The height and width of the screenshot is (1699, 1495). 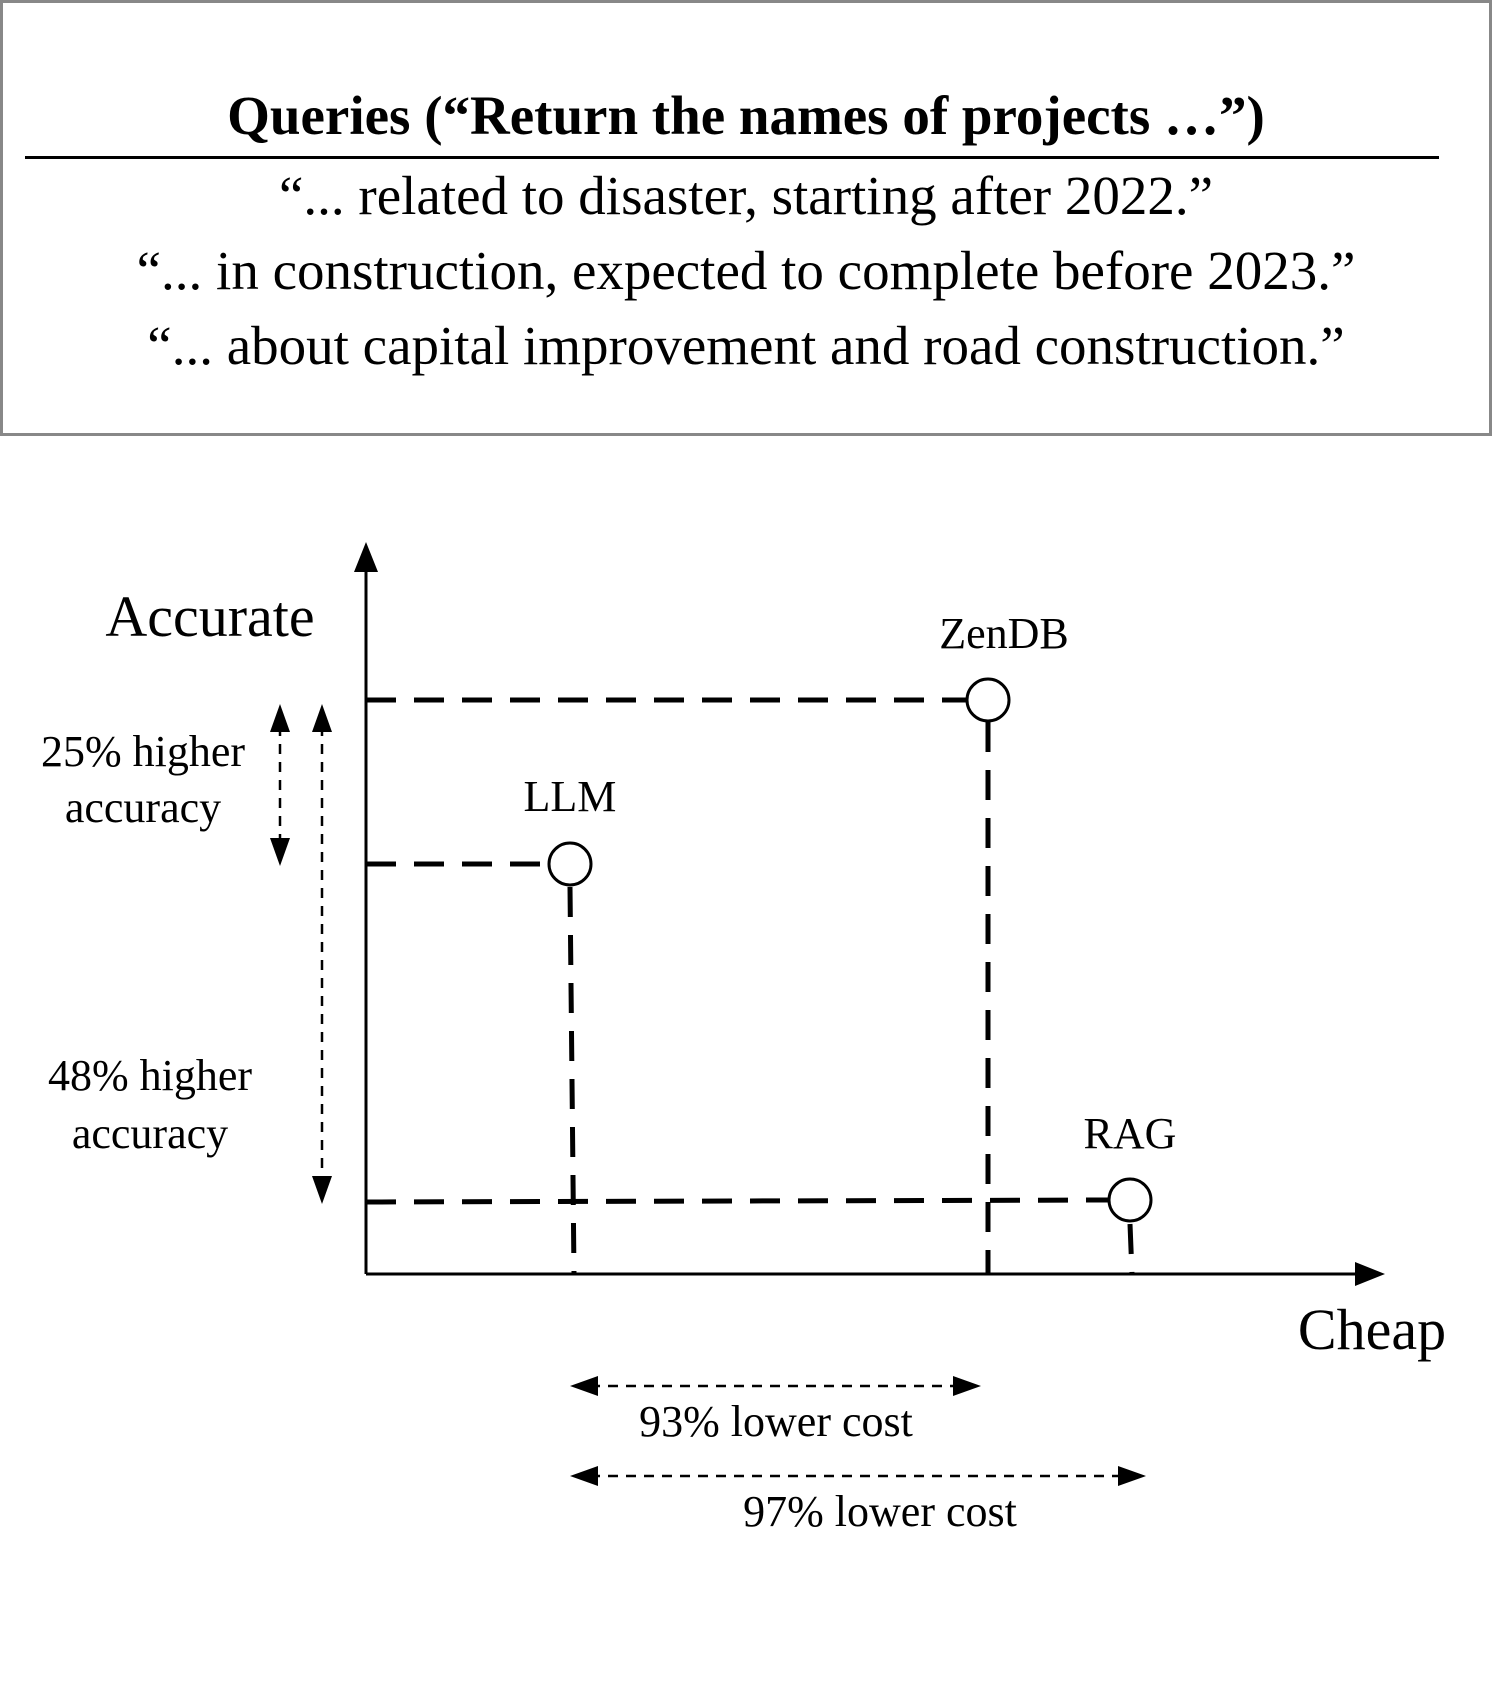 I want to click on rag-point, so click(x=1130, y=1200).